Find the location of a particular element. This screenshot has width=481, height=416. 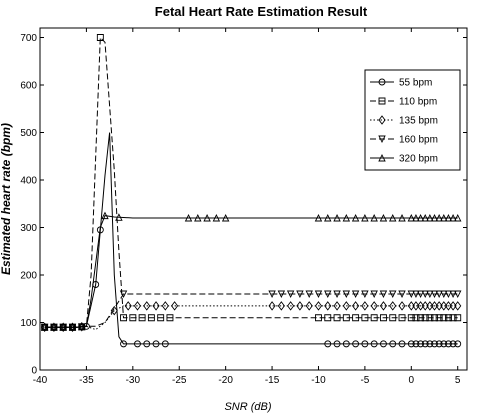

chart-title: Fetal Heart Rate Estimation Result is located at coordinates (261, 11).